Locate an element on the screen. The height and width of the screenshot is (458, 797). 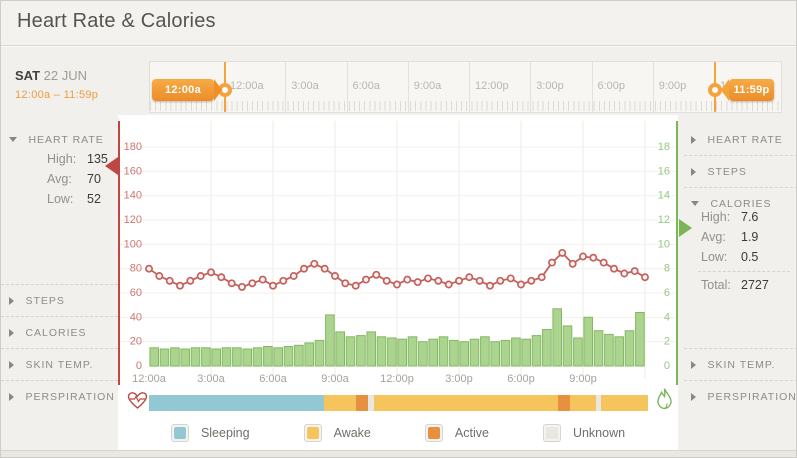
header-bar: Heart Rate & Calories is located at coordinates (398, 23).